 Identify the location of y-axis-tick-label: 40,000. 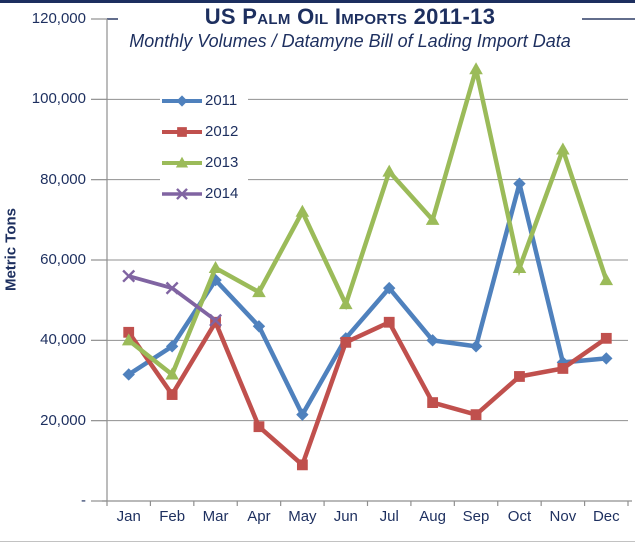
(63, 340).